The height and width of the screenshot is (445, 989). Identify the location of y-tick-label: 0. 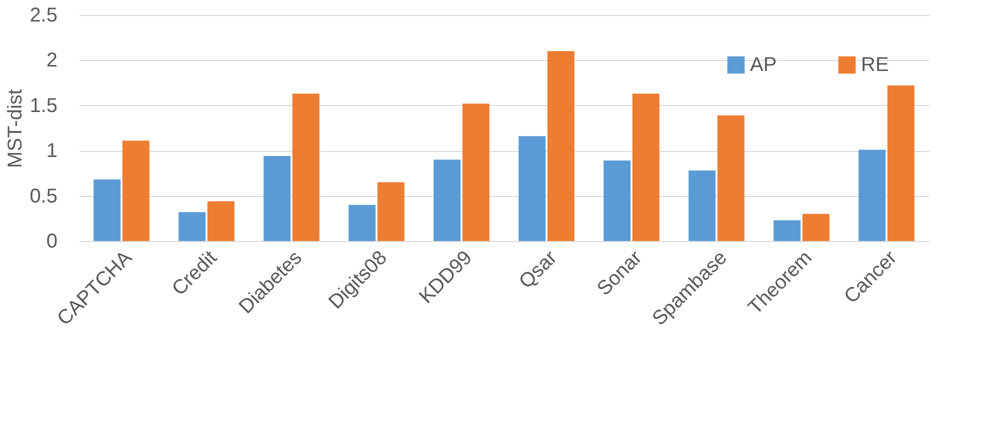
(52, 241).